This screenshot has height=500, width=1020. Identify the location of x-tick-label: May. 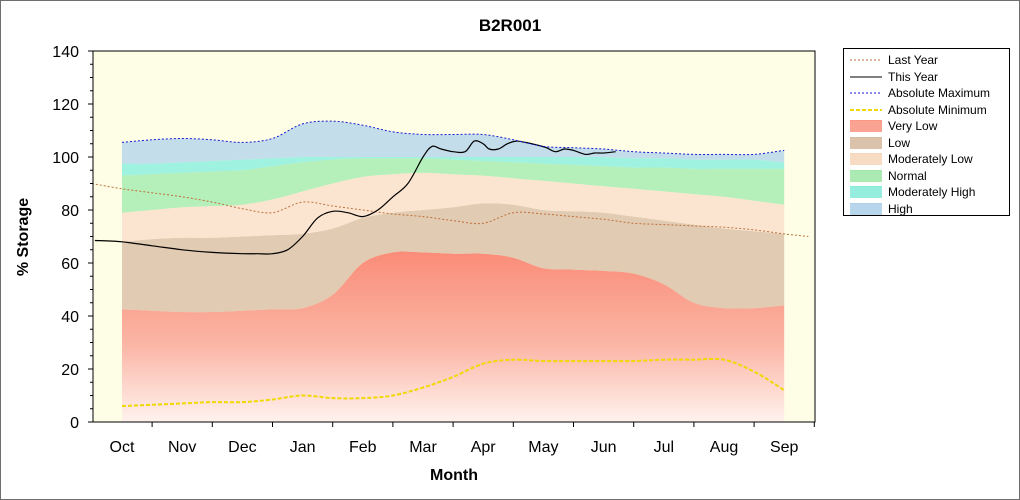
(543, 447).